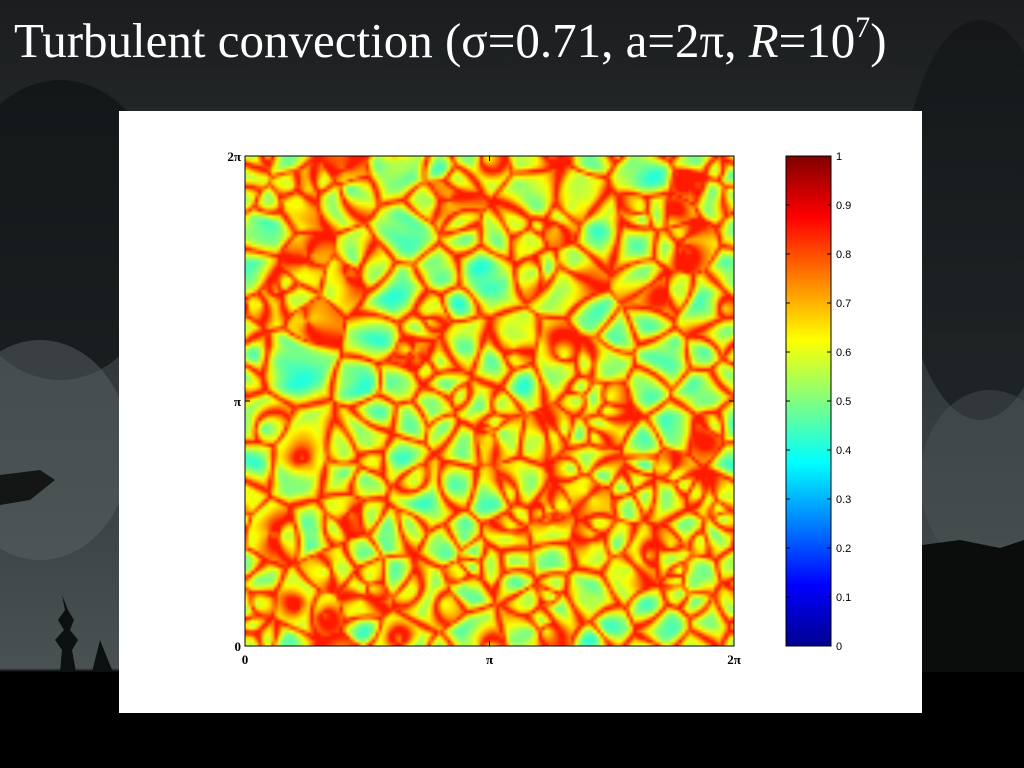 This screenshot has height=768, width=1024. What do you see at coordinates (238, 646) in the screenshot?
I see `y-tick-label: 0` at bounding box center [238, 646].